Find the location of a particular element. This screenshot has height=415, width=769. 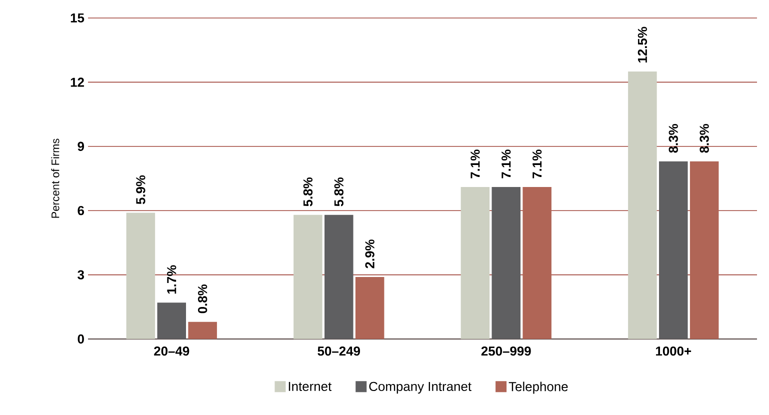

y-tick-label: 15 is located at coordinates (77, 18).